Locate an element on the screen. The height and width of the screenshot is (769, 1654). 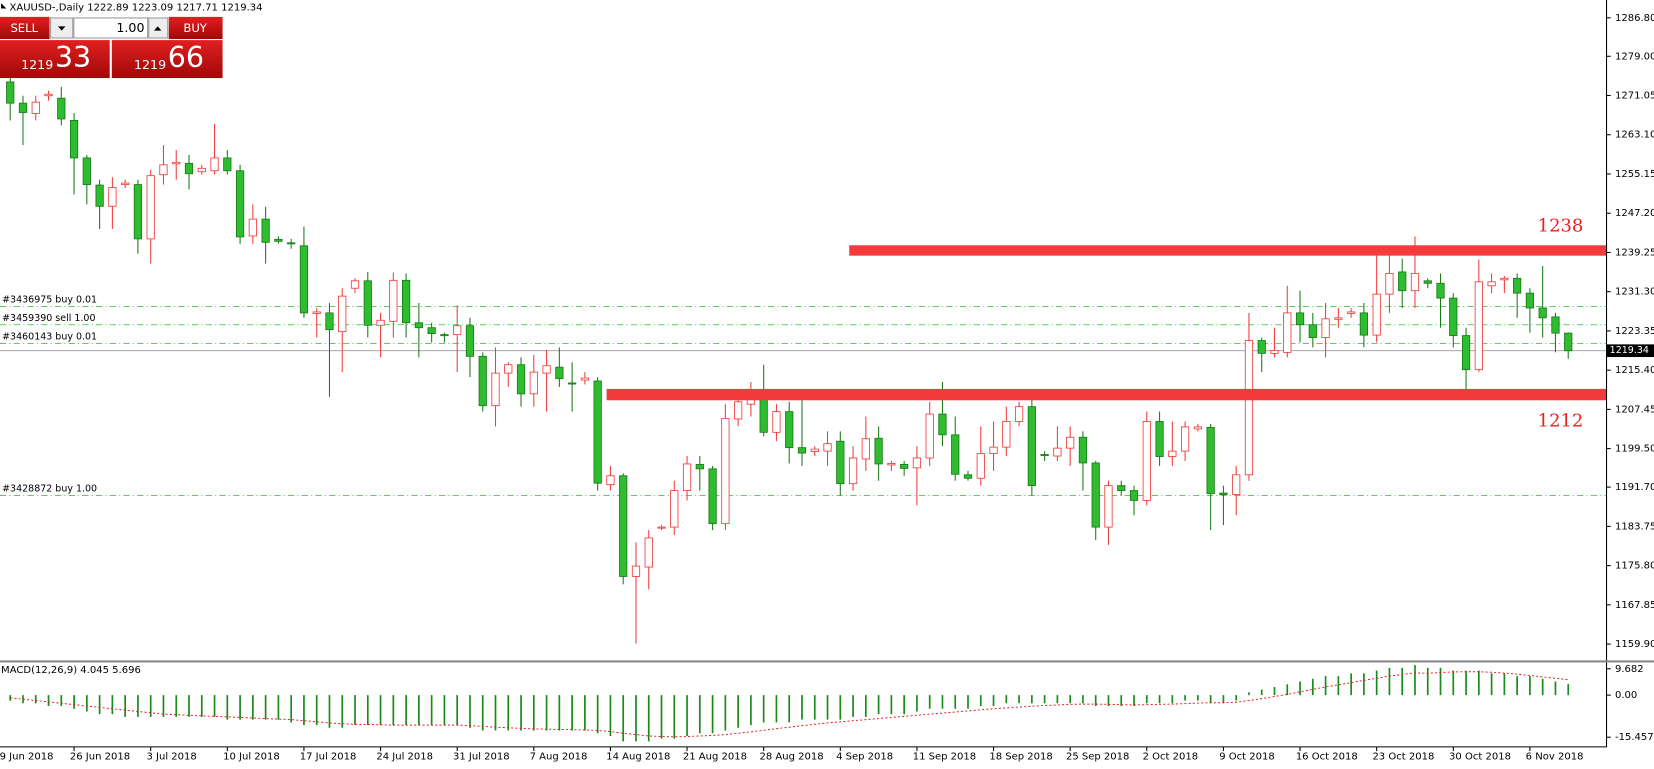
x-tick-label: 14 Aug 2018 is located at coordinates (638, 756).